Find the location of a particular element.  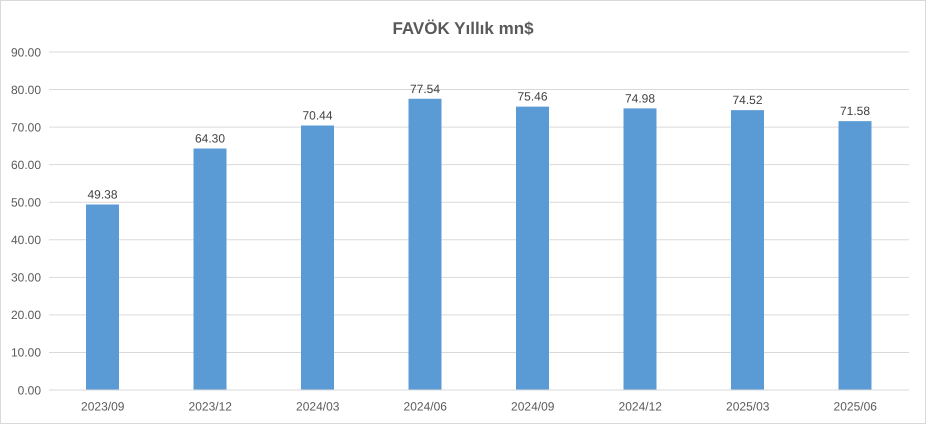

data-label: 71.58 is located at coordinates (855, 111).